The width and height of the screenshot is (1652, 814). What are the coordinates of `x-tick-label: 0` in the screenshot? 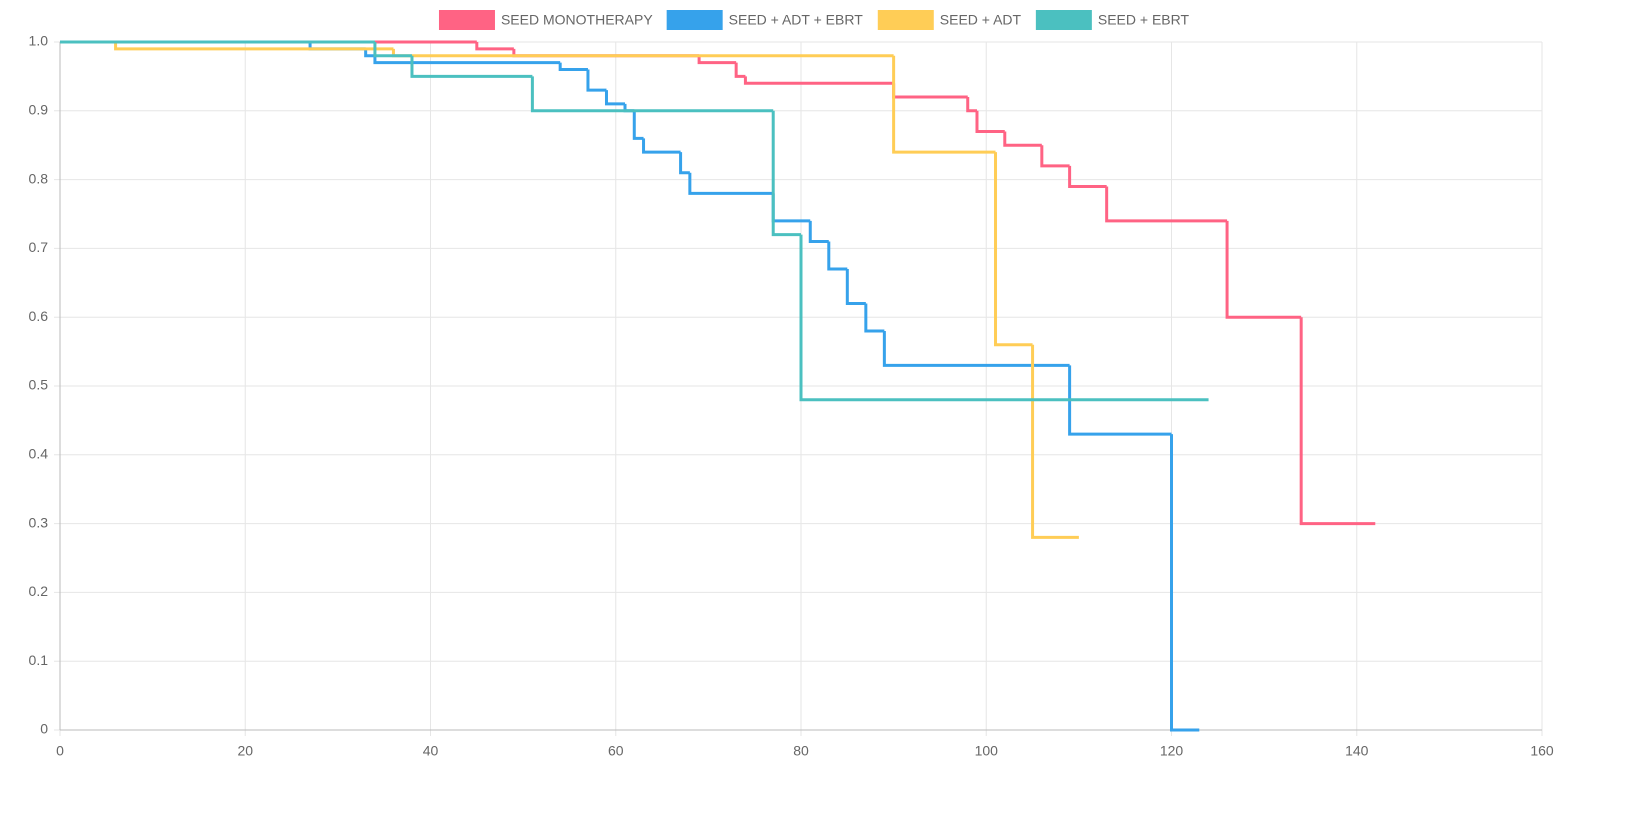 It's located at (60, 751).